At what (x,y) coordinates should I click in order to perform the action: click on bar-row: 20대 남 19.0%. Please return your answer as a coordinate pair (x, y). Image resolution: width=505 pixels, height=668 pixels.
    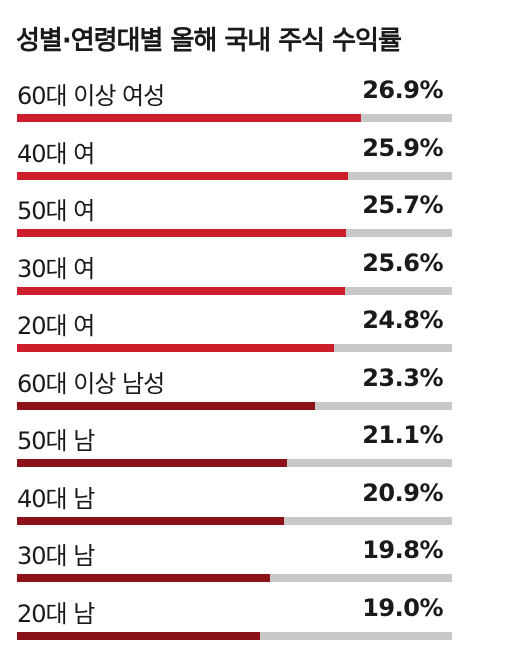
    Looking at the image, I should click on (252, 617).